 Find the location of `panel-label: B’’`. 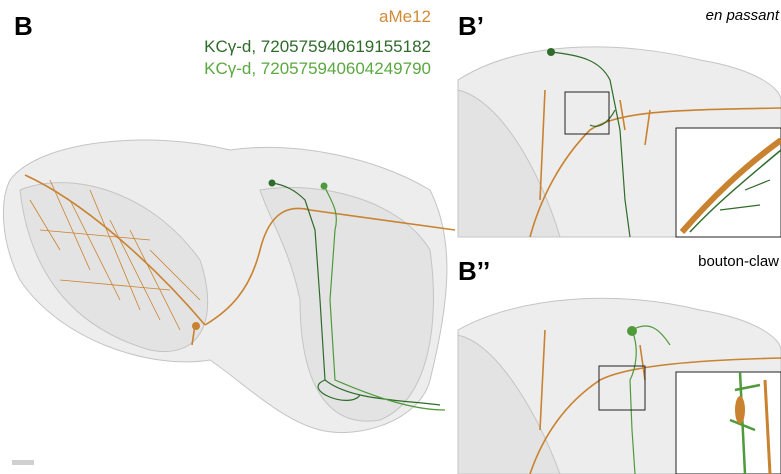

panel-label: B’’ is located at coordinates (474, 271).